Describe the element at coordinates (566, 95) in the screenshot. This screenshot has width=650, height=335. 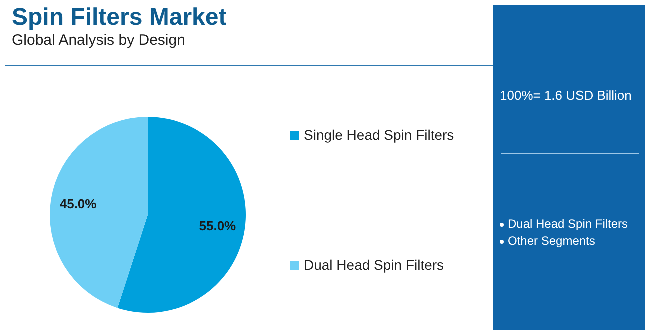
I see `text: 100%= 1.6 USD Billion` at that location.